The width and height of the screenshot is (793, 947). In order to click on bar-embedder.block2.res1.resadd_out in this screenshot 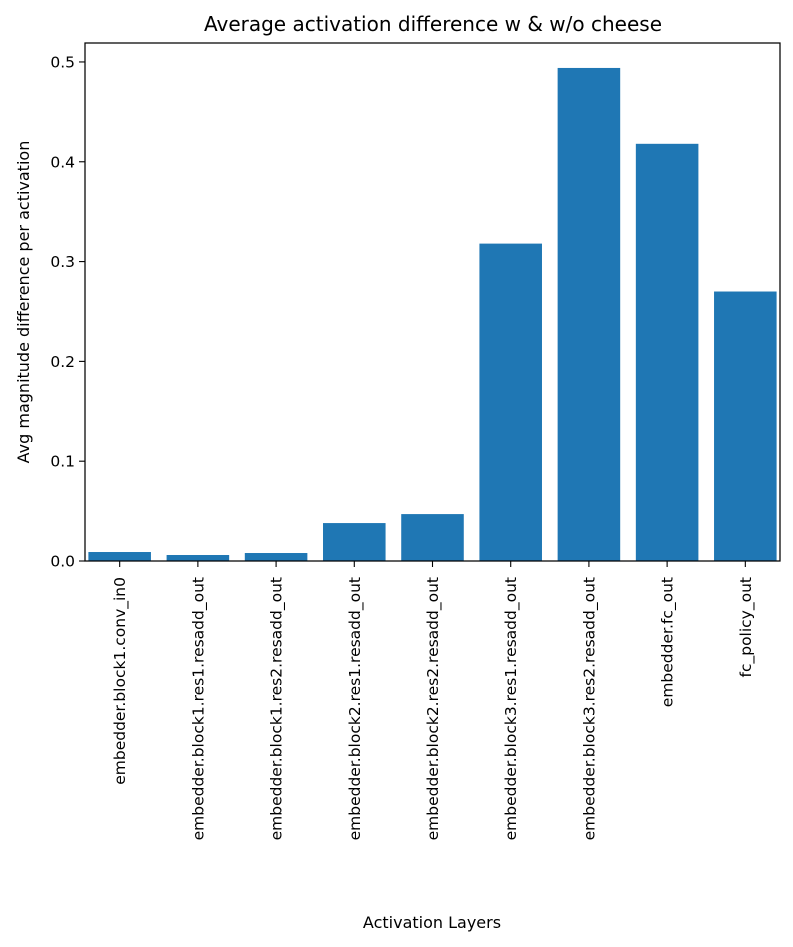, I will do `click(354, 542)`.